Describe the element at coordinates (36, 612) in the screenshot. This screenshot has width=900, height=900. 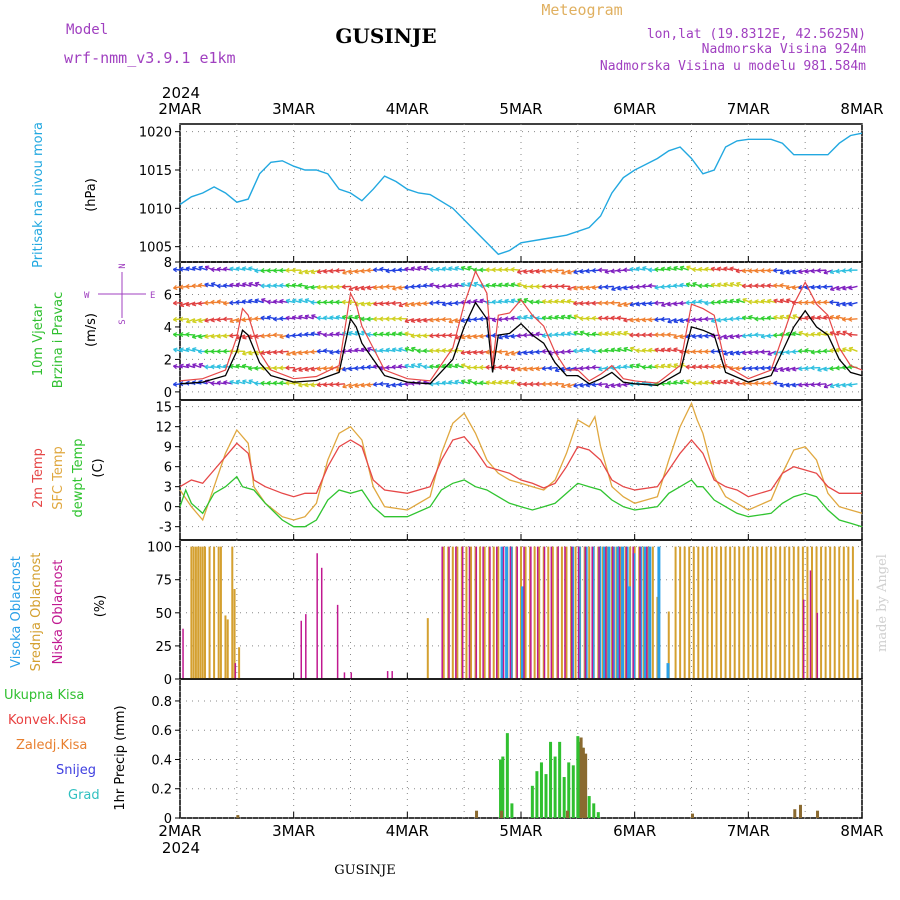
I see `cloud-ylabel-2: Srednja Oblacnost` at that location.